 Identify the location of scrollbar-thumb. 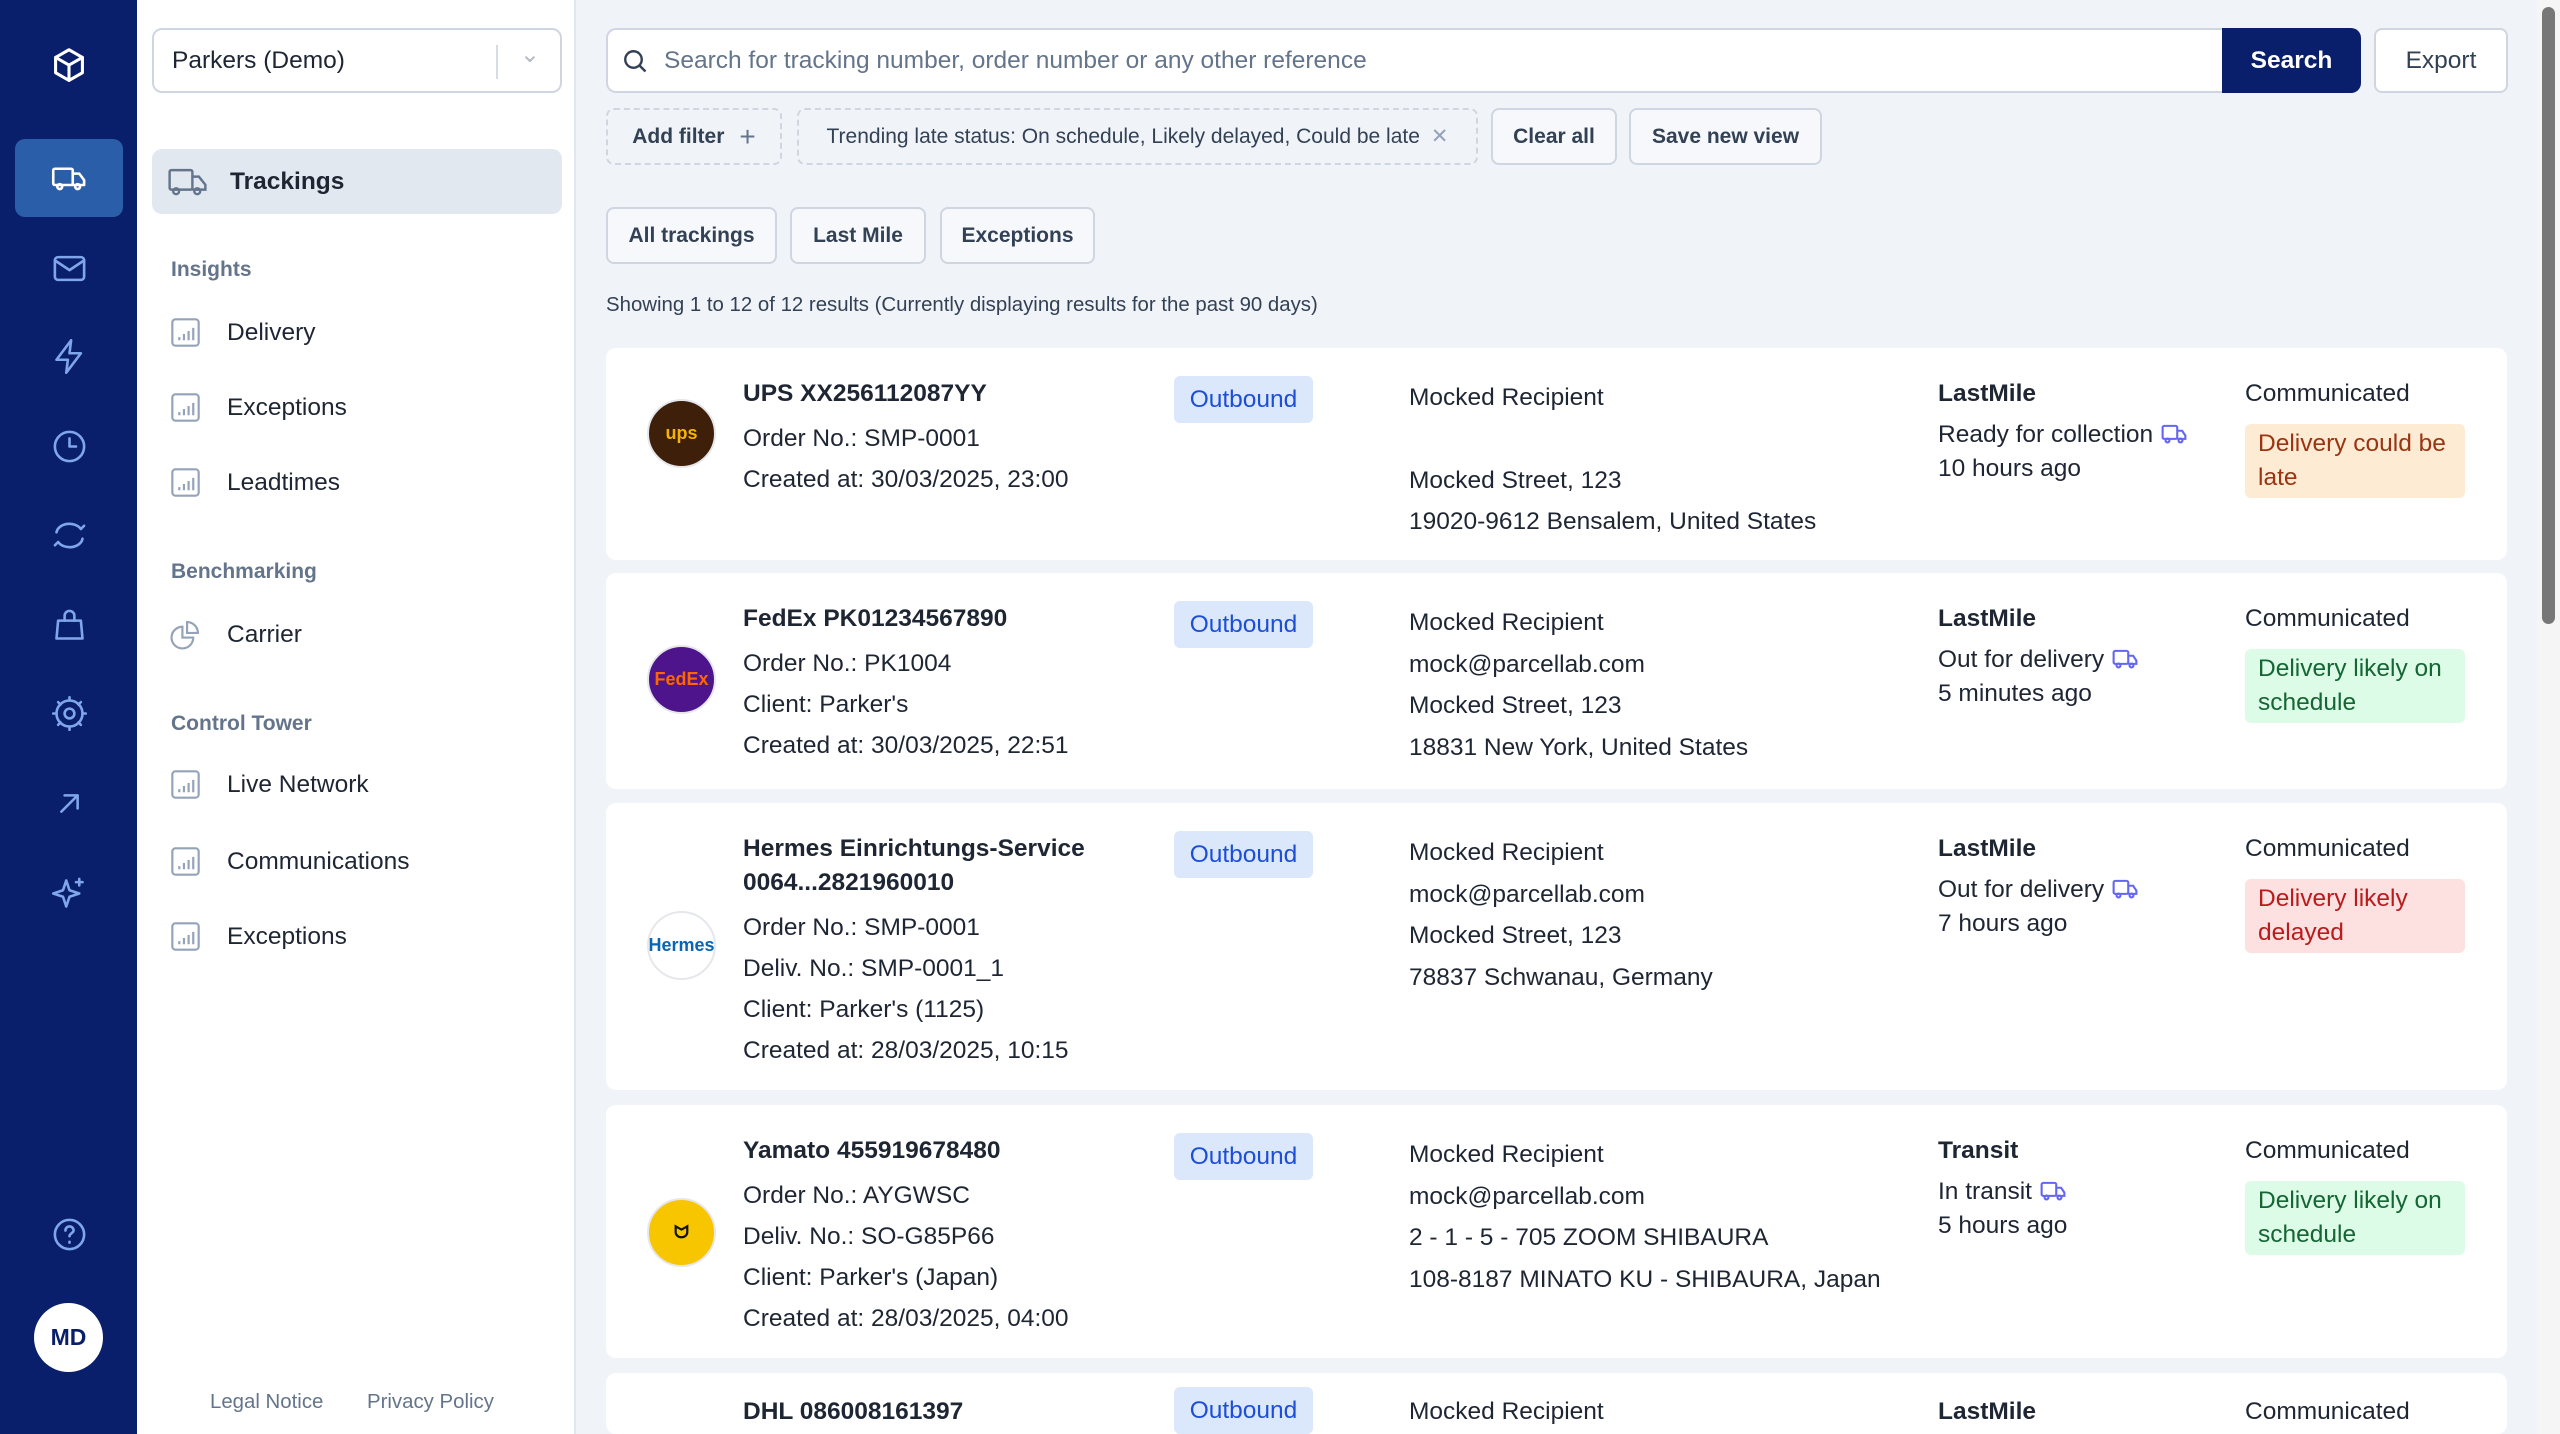
(2548, 315).